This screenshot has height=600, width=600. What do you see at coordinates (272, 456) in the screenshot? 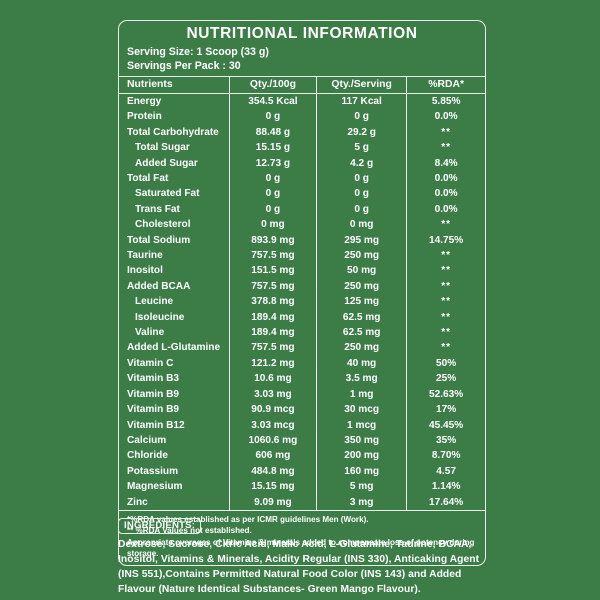
I see `nutrient-per-100g: 606 mg` at bounding box center [272, 456].